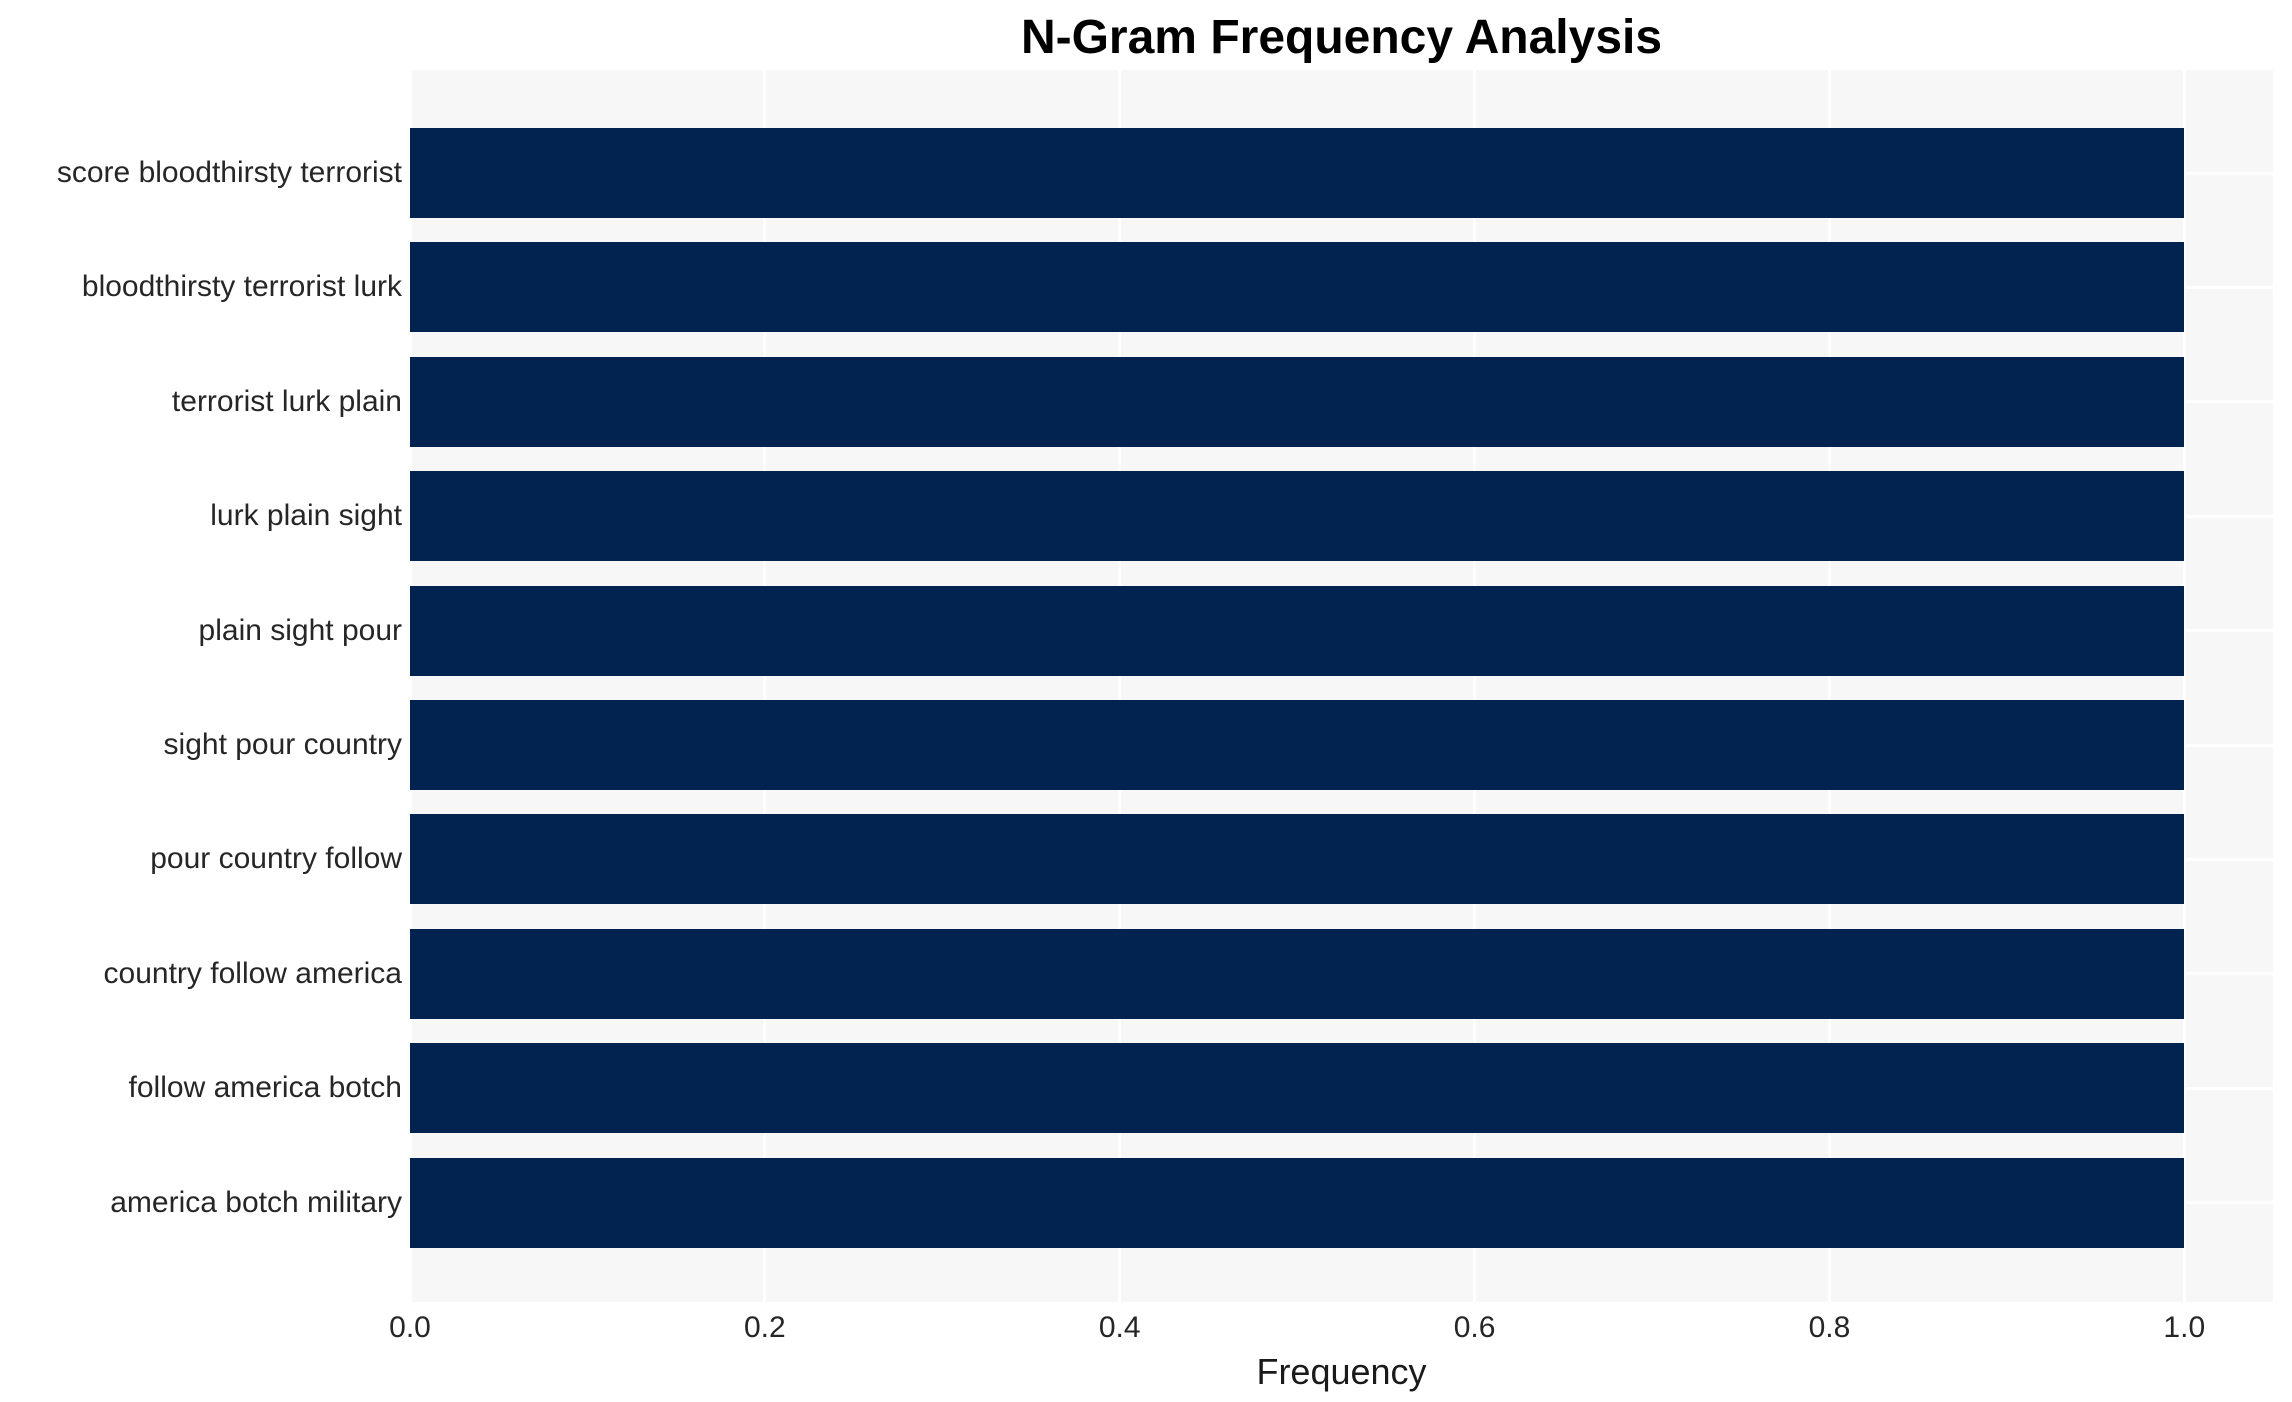 This screenshot has width=2292, height=1402. I want to click on x-tick-label: 0.2, so click(764, 1327).